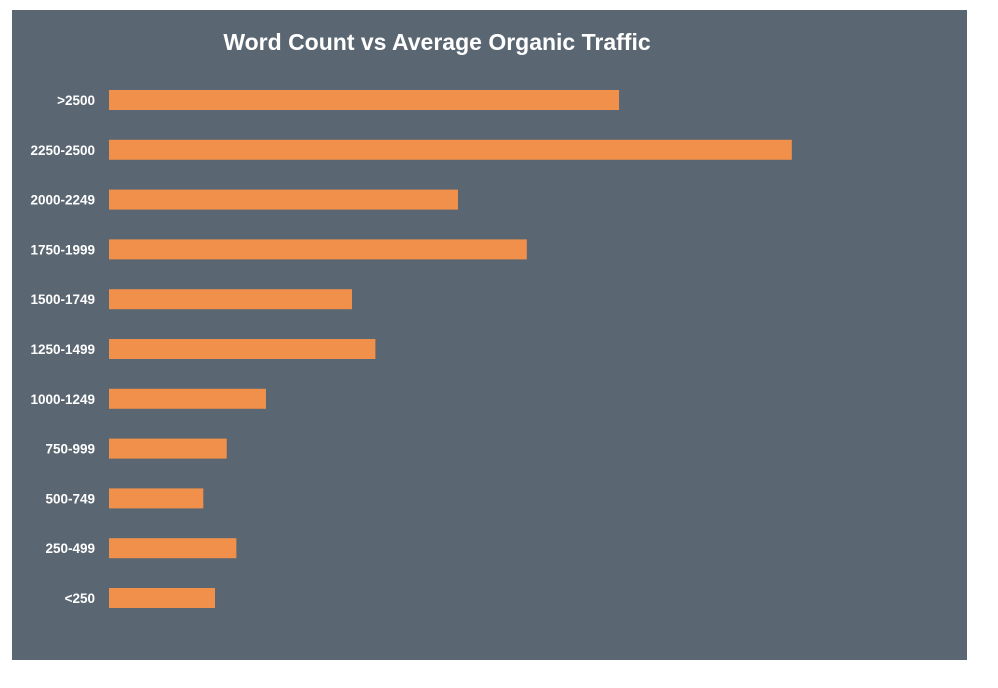 The width and height of the screenshot is (998, 688). Describe the element at coordinates (62, 150) in the screenshot. I see `category-label-1: 2250-2500` at that location.